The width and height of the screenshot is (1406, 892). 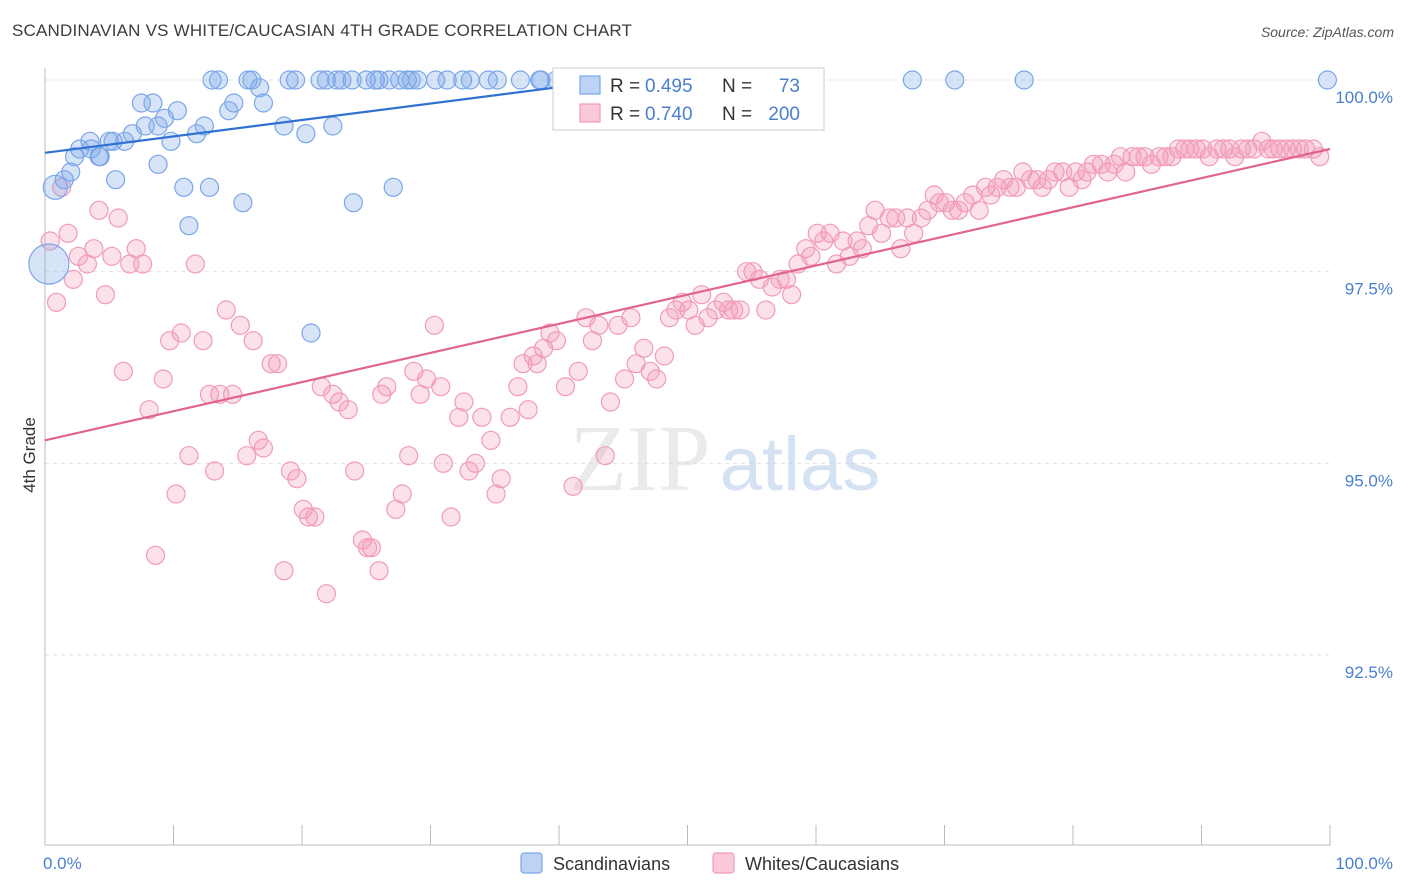 What do you see at coordinates (314, 118) in the screenshot?
I see `trend-line-scandinavian` at bounding box center [314, 118].